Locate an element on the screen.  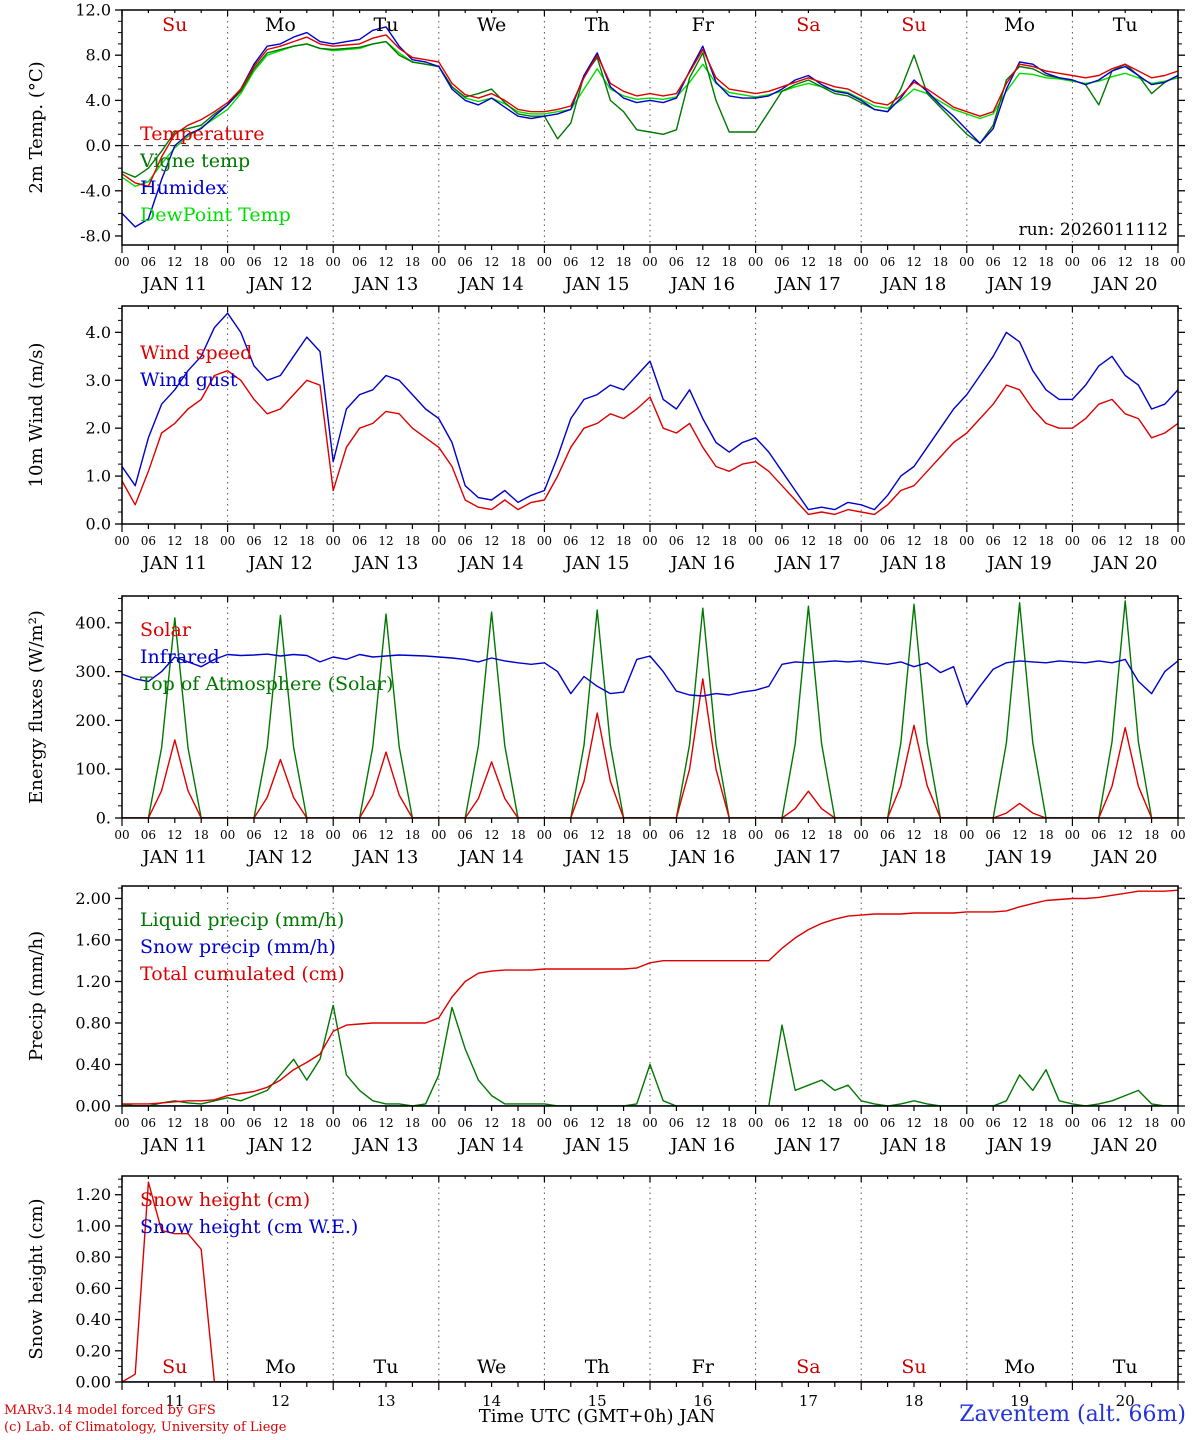
tick-label: 1.00 is located at coordinates (93, 1225).